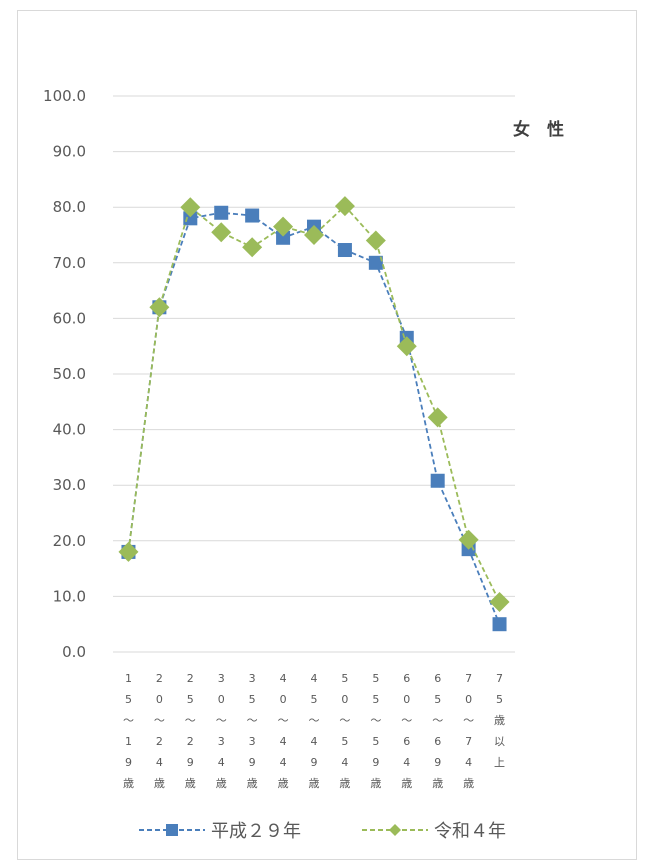 The image size is (645, 863). What do you see at coordinates (283, 731) in the screenshot?
I see `x-tick-label: 4 0 ～ 4 4 歳` at bounding box center [283, 731].